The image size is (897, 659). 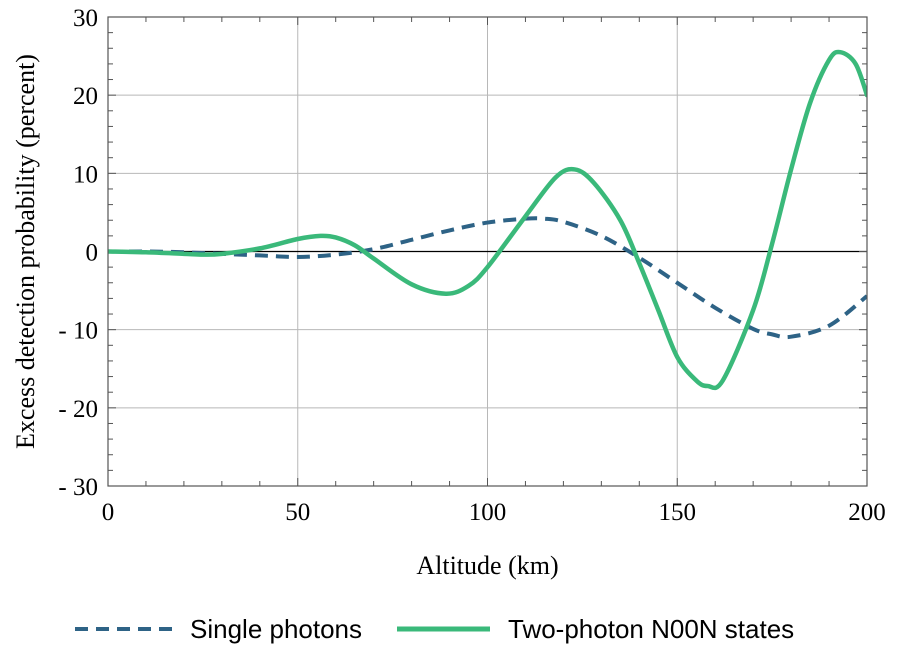 What do you see at coordinates (488, 512) in the screenshot?
I see `x-tick-label: 100` at bounding box center [488, 512].